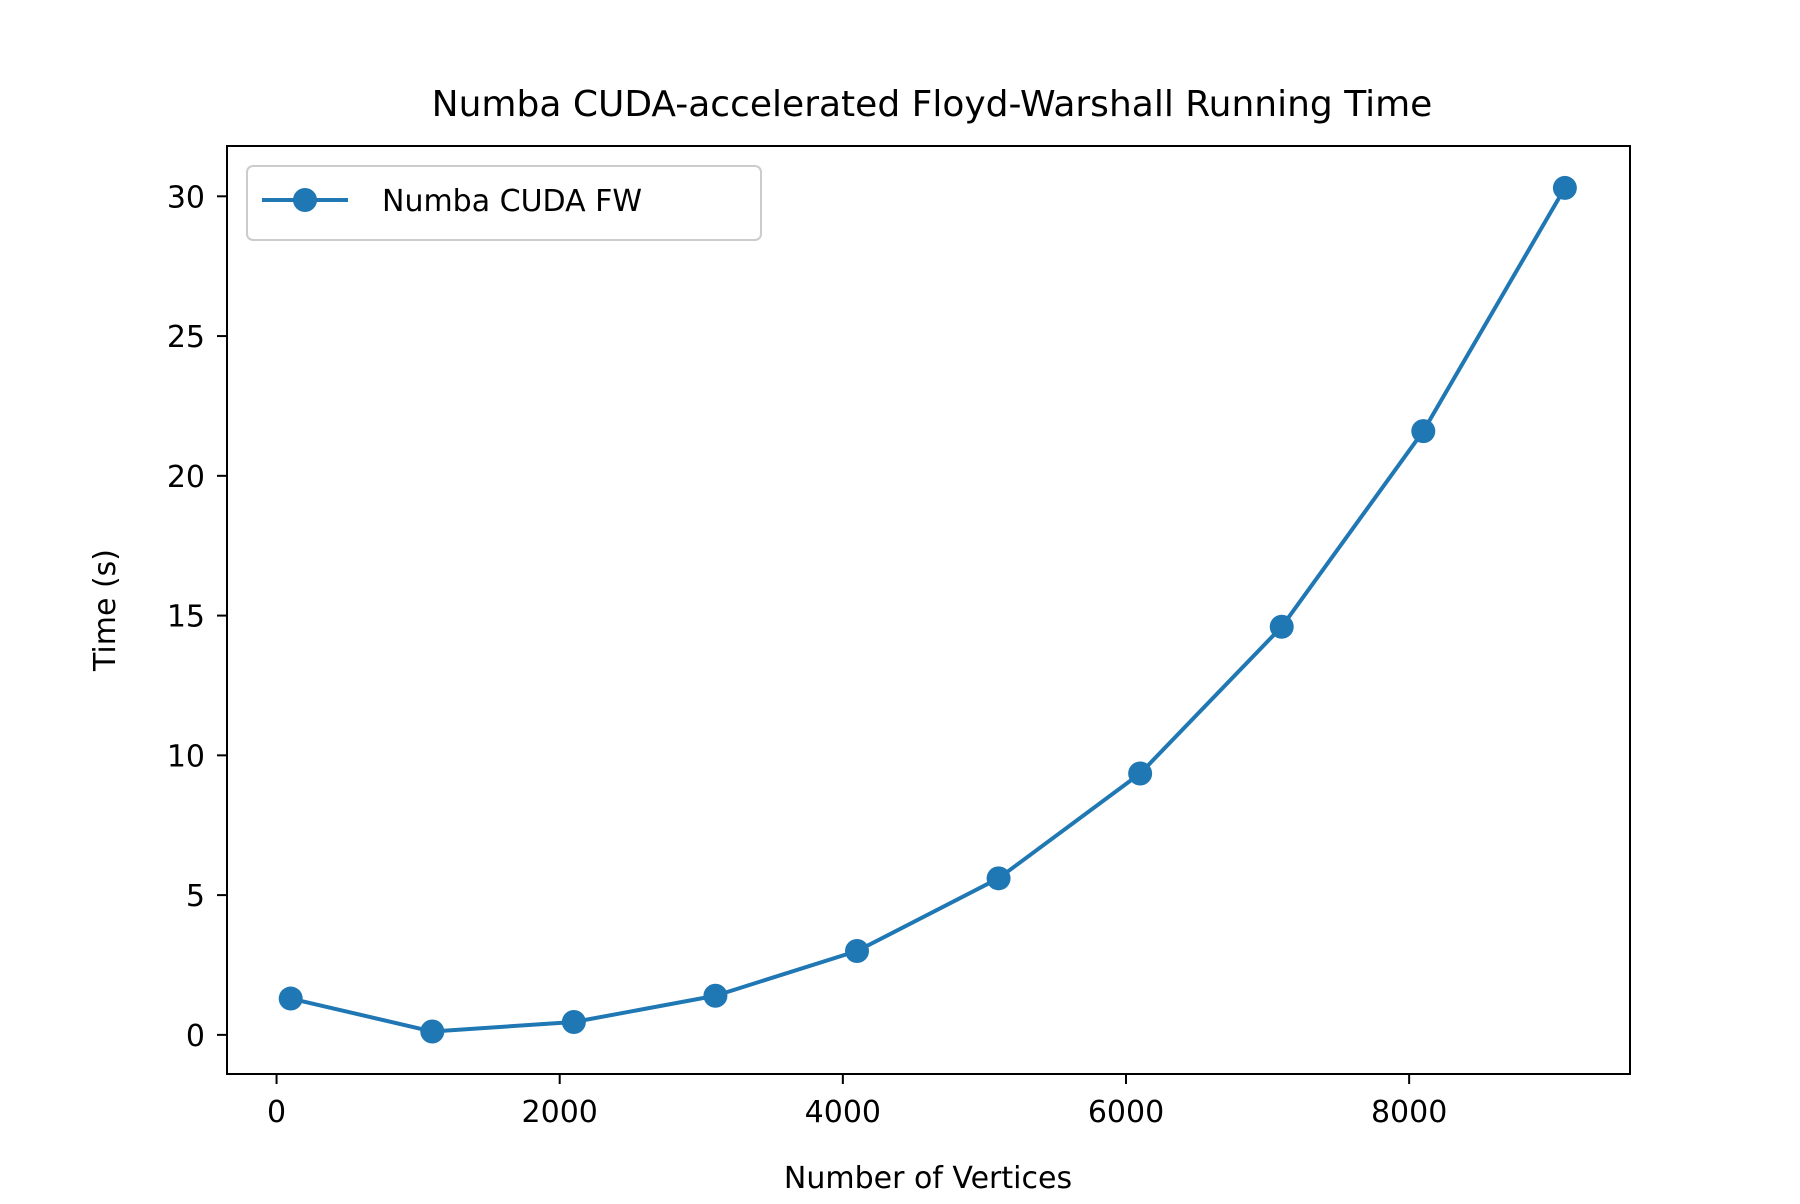 This screenshot has height=1204, width=1800. I want to click on y-axis-ticks: 0 5 10 15 20 25 30, so click(197, 617).